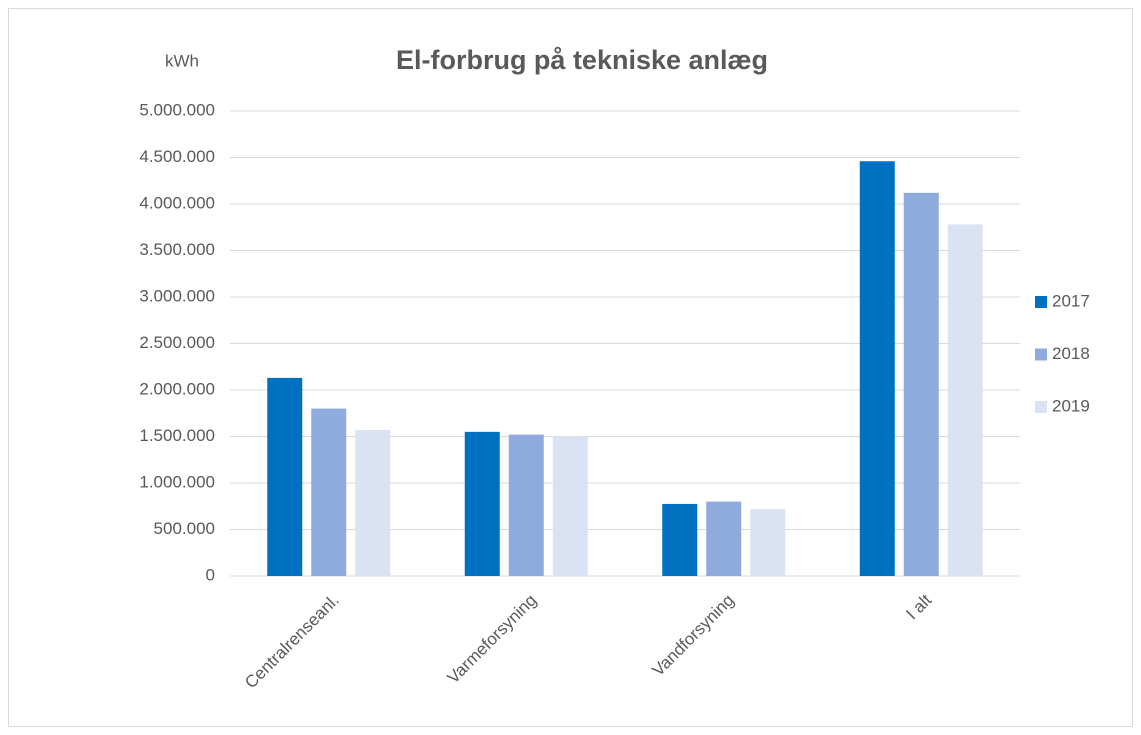 Image resolution: width=1141 pixels, height=735 pixels. I want to click on y-tick-label: 5.000.000, so click(177, 109).